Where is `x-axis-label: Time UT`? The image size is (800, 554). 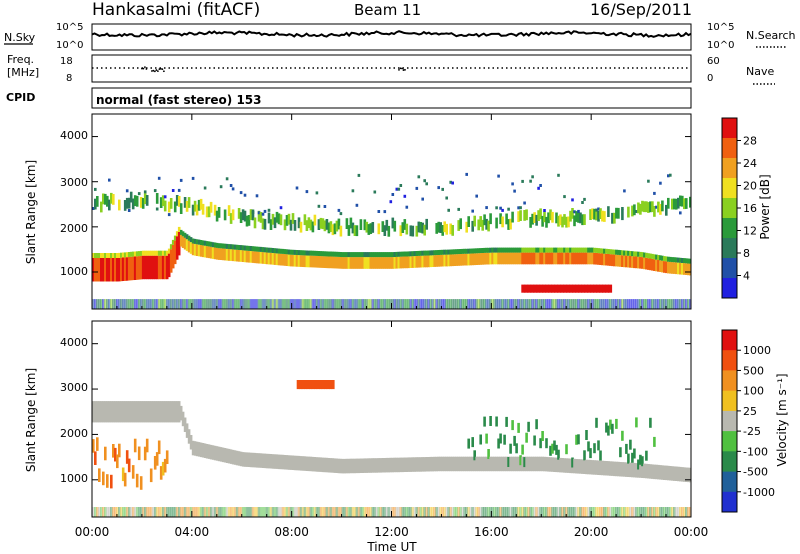
x-axis-label: Time UT is located at coordinates (391, 547).